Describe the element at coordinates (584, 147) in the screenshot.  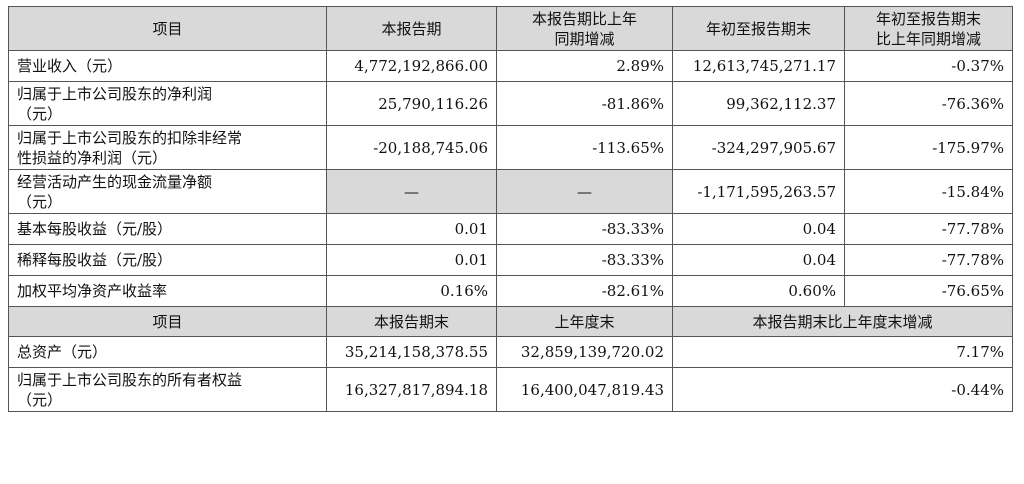
I see `cell-value: -113.65%` at that location.